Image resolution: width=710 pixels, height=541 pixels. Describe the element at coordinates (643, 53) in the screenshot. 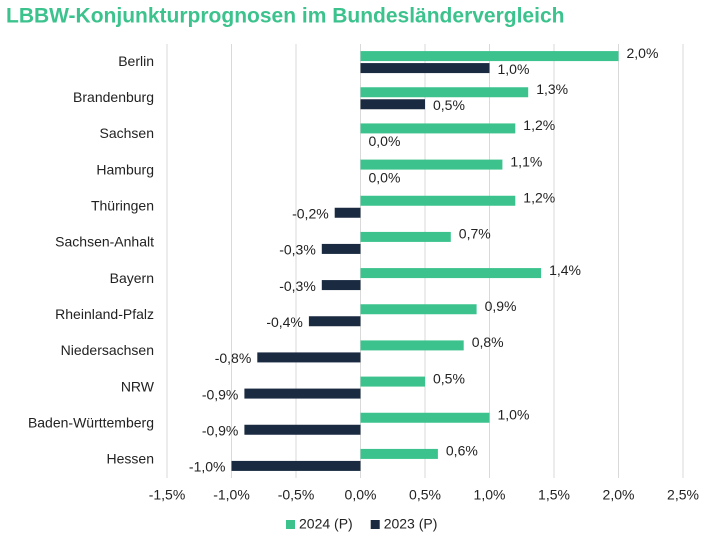

I see `data-label: 2,0%` at that location.